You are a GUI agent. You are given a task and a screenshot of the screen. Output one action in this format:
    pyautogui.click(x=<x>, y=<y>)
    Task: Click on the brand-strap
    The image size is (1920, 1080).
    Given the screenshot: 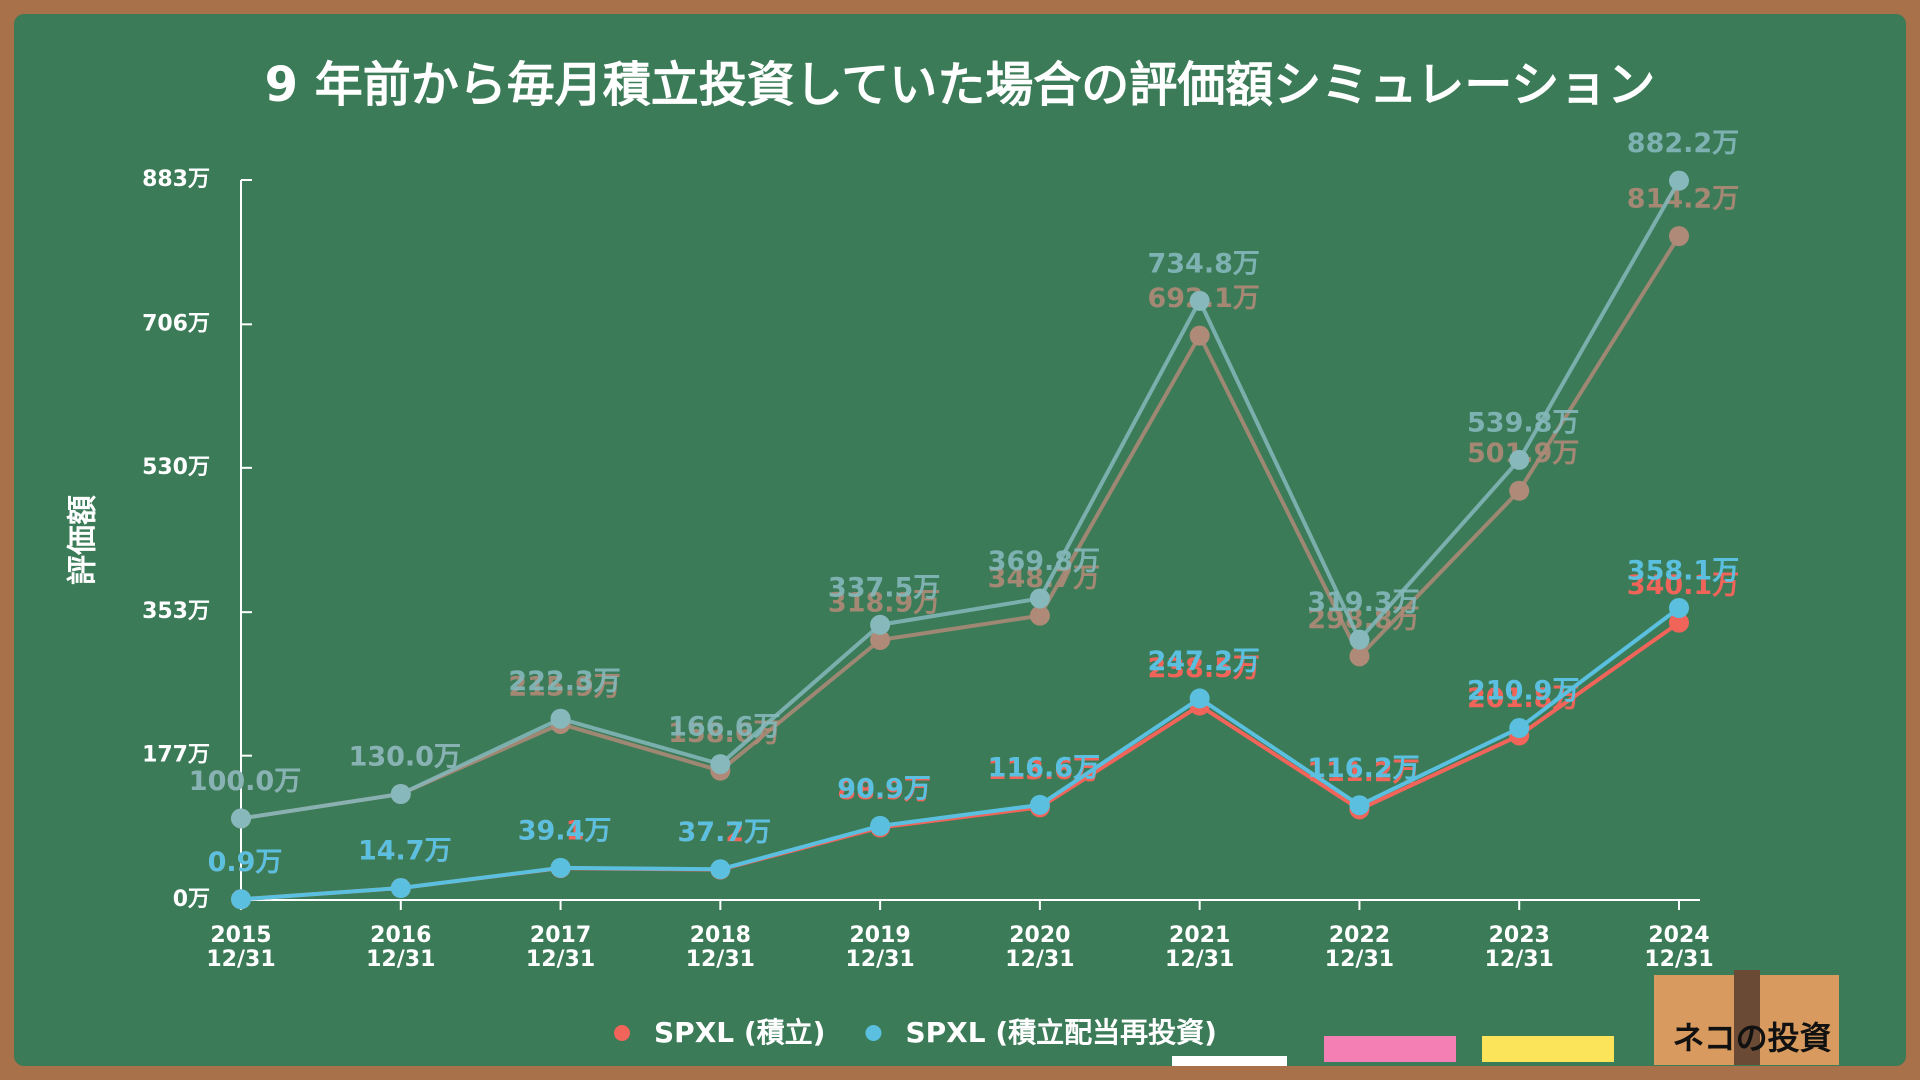 What is the action you would take?
    pyautogui.click(x=1747, y=1017)
    